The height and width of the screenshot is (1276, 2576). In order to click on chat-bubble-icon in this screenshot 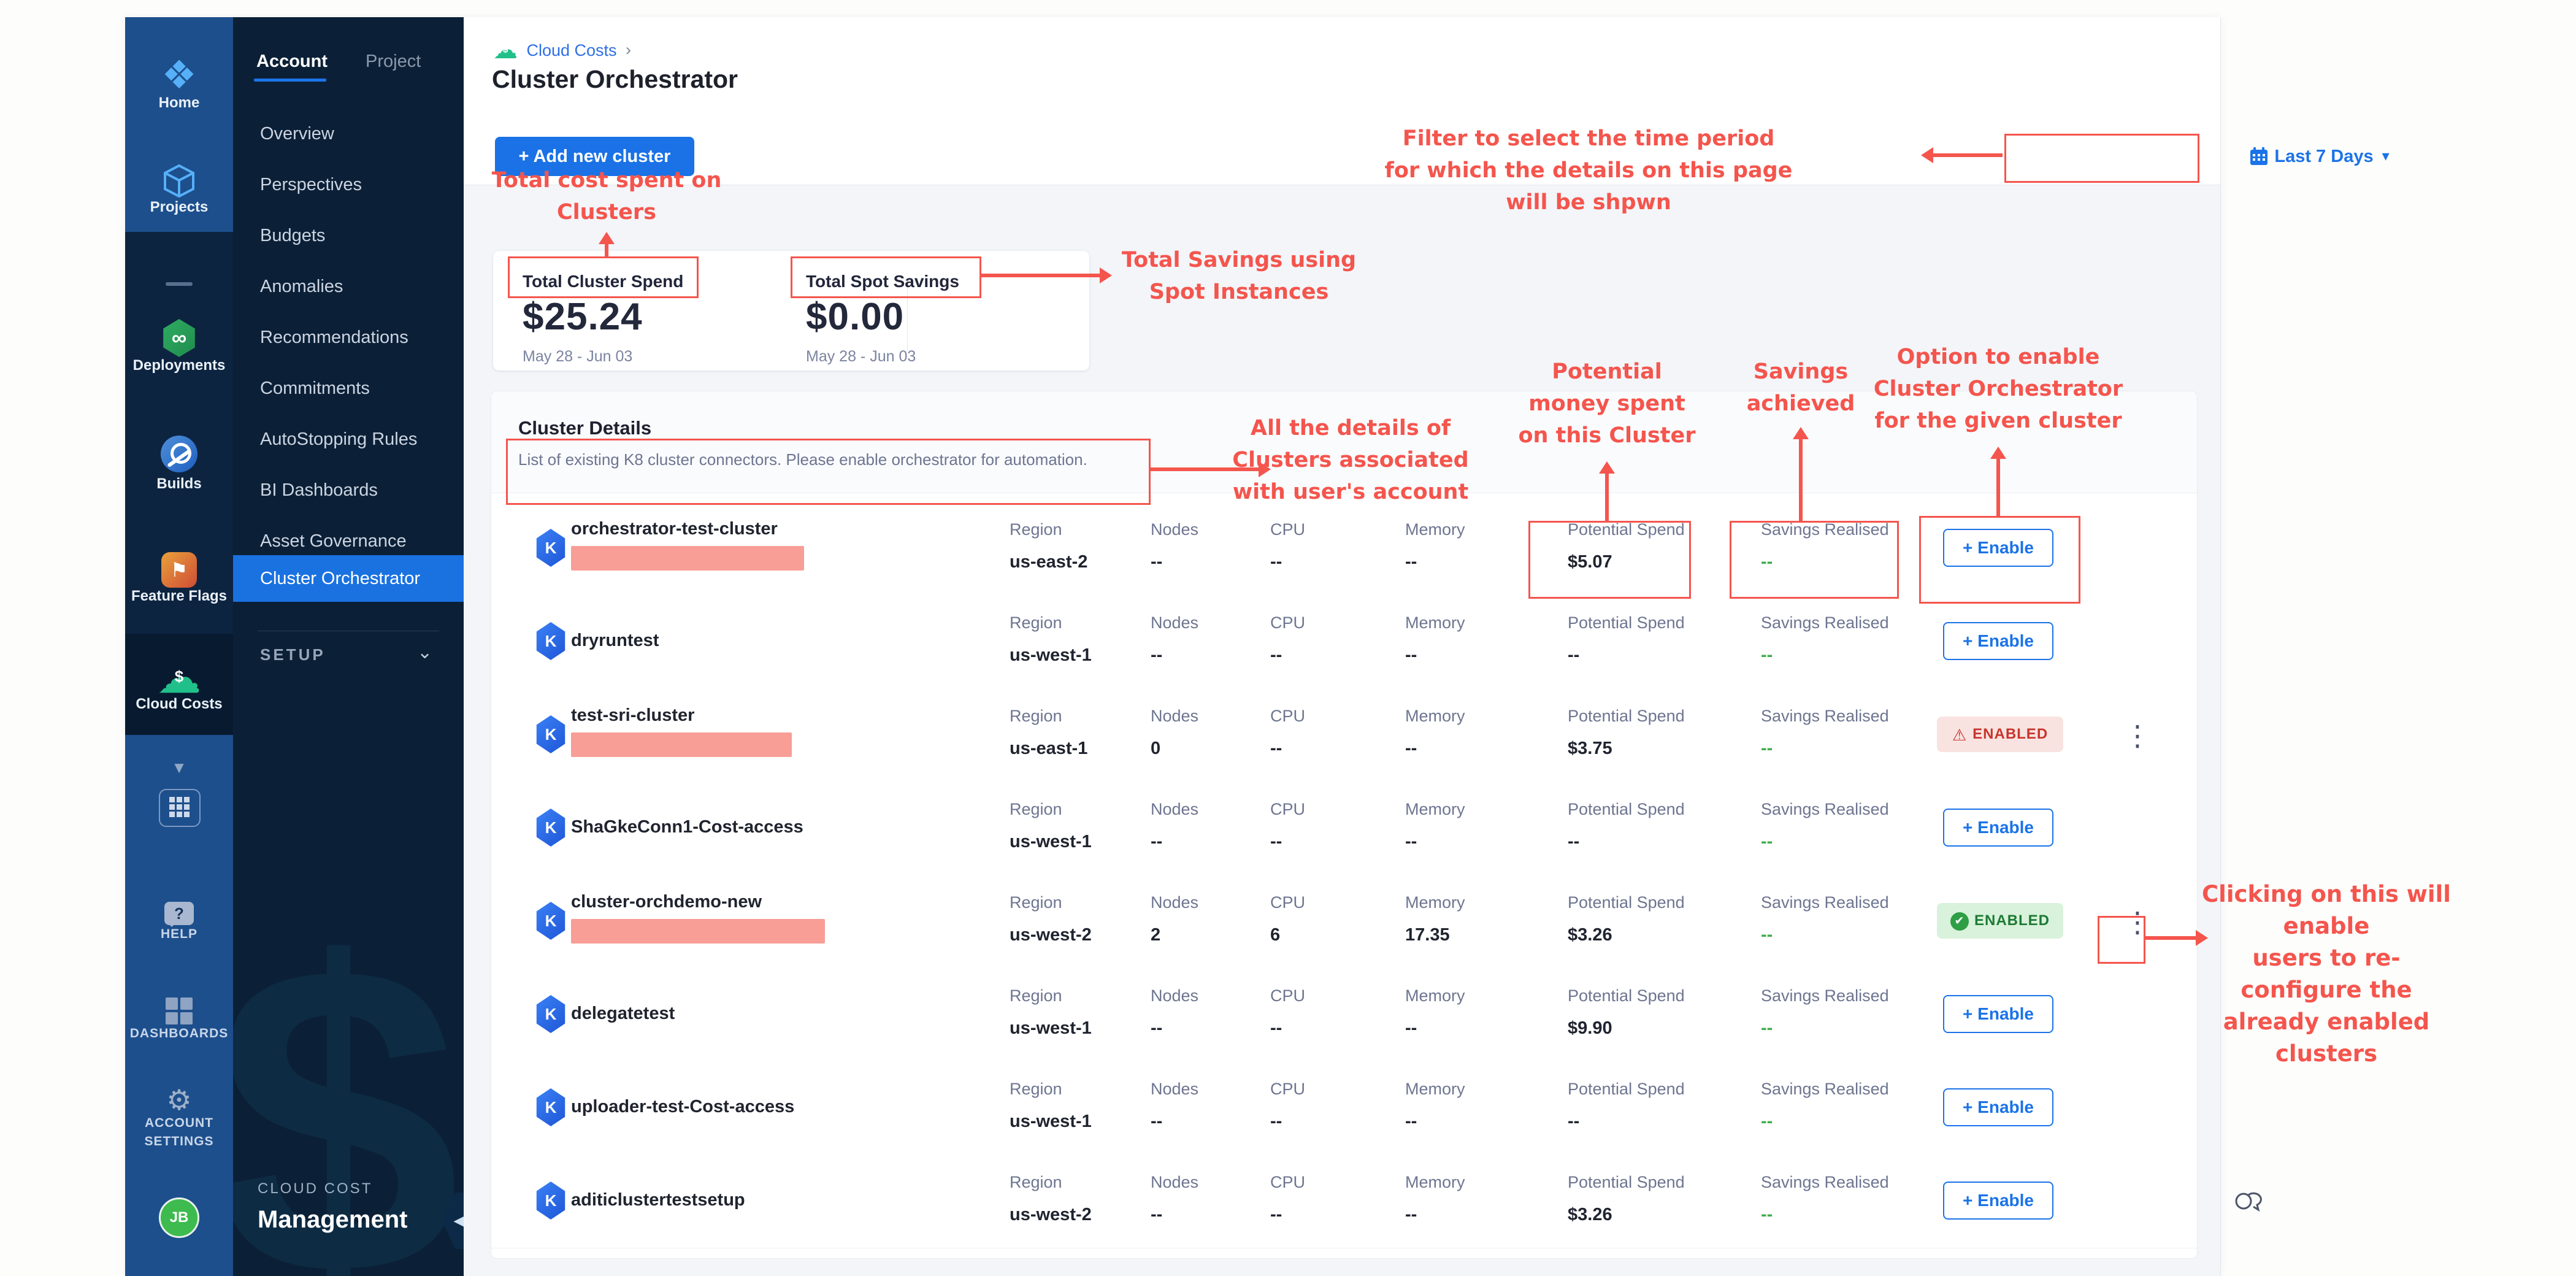, I will do `click(2248, 1202)`.